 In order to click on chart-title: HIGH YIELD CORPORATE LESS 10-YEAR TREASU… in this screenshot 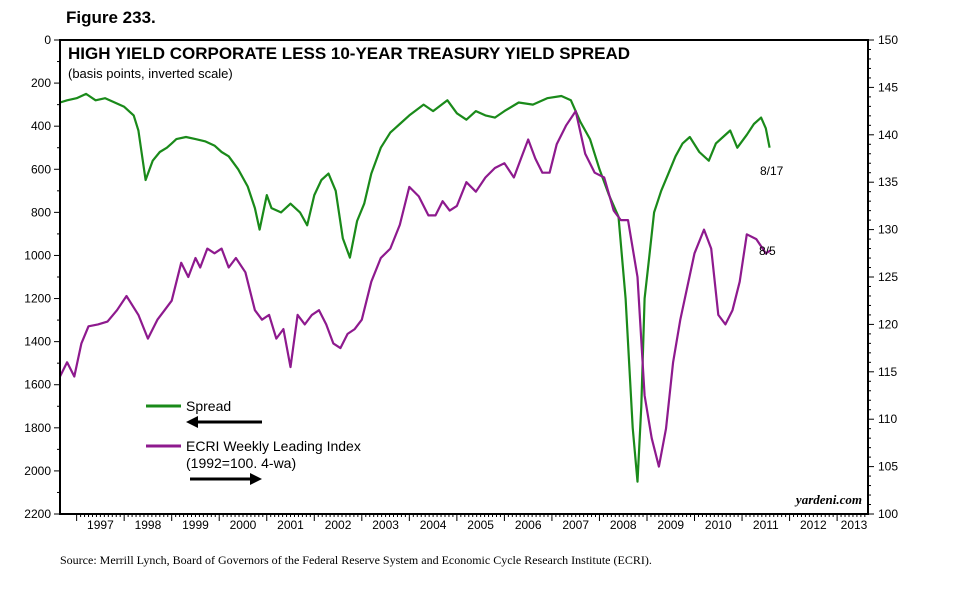, I will do `click(349, 53)`.